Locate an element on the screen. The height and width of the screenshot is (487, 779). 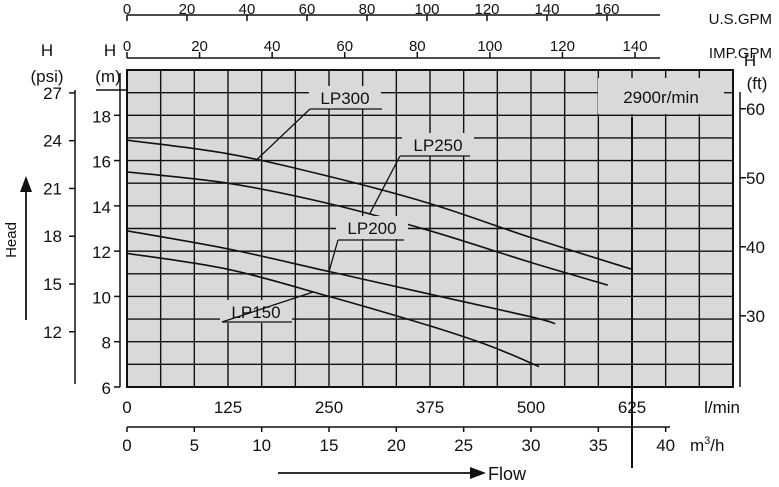
head-axis-title: Head is located at coordinates (11, 240).